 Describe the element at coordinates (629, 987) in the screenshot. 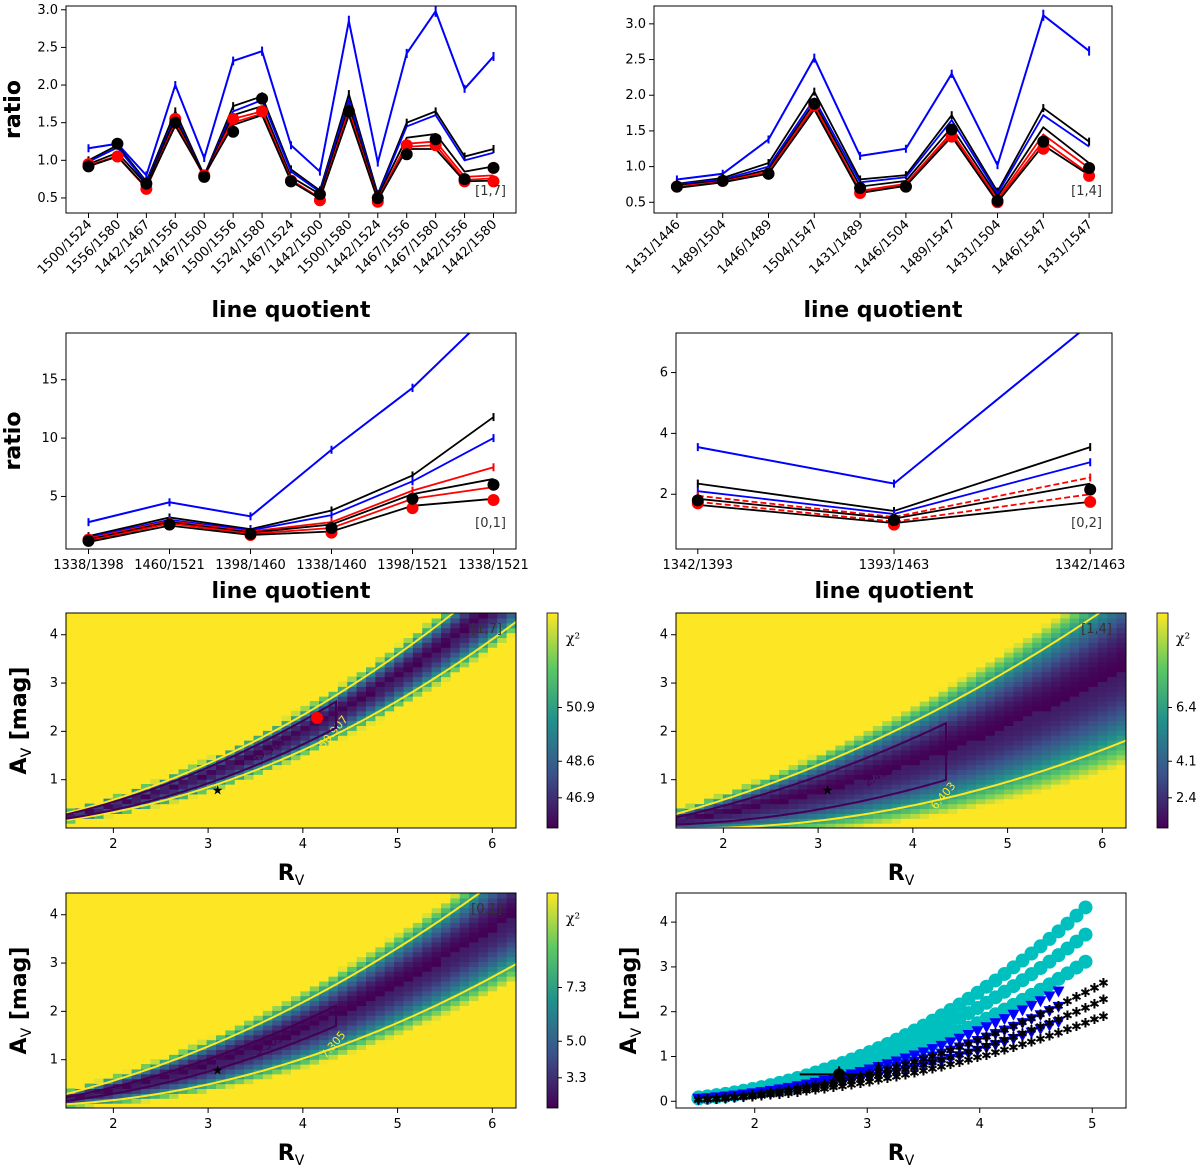

I see `y-axis-label-unit: [mag]` at that location.